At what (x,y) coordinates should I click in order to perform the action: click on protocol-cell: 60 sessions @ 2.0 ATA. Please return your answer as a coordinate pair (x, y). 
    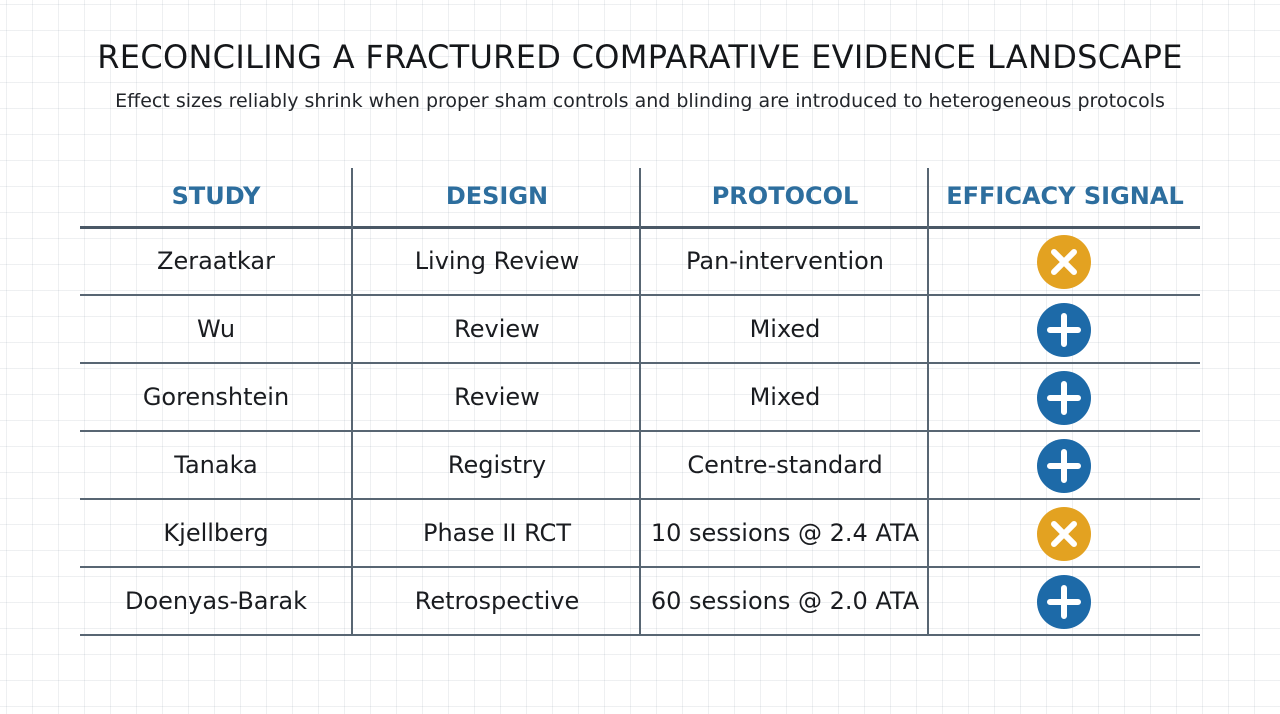
    Looking at the image, I should click on (785, 601).